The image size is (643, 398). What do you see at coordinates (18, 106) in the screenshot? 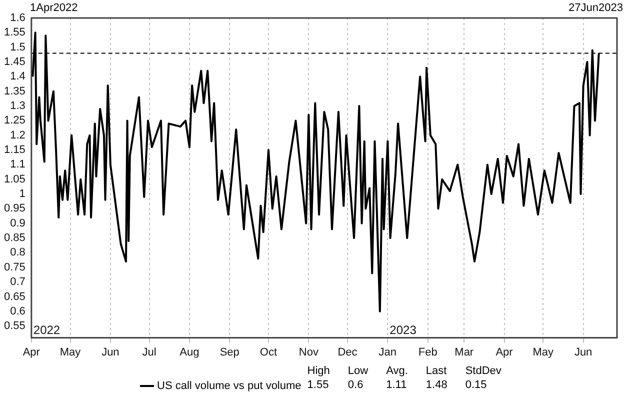
I see `y-tick-label: 1.3` at bounding box center [18, 106].